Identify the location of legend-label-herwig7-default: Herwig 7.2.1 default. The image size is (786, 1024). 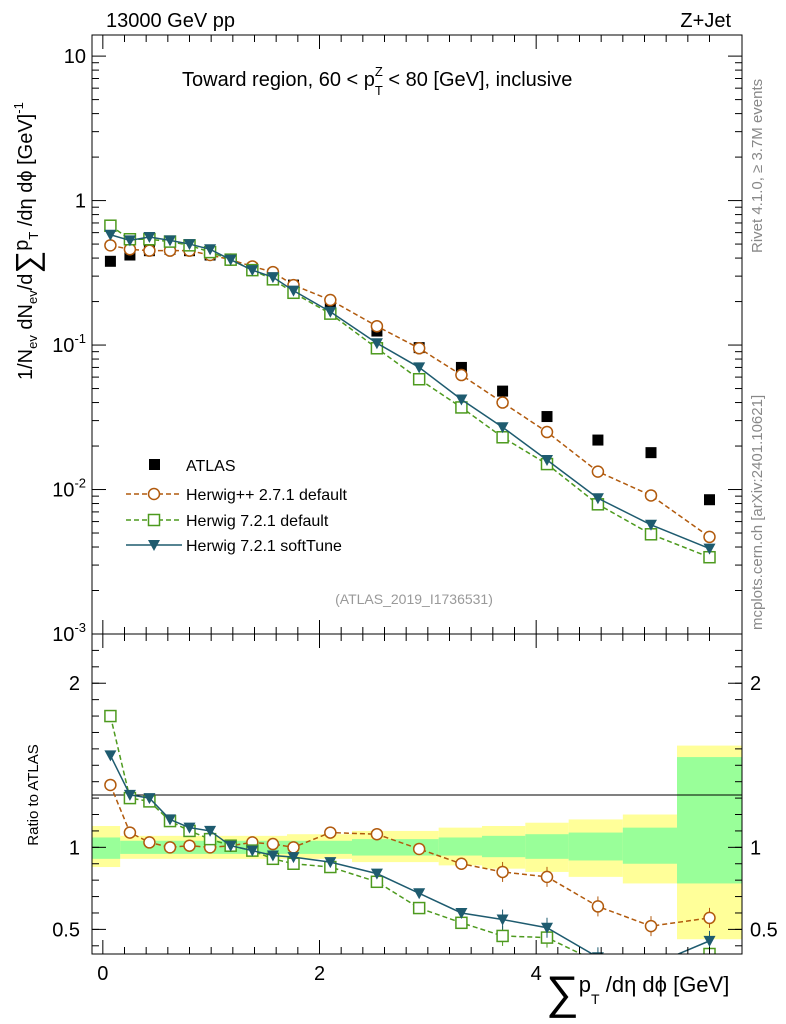
(257, 521).